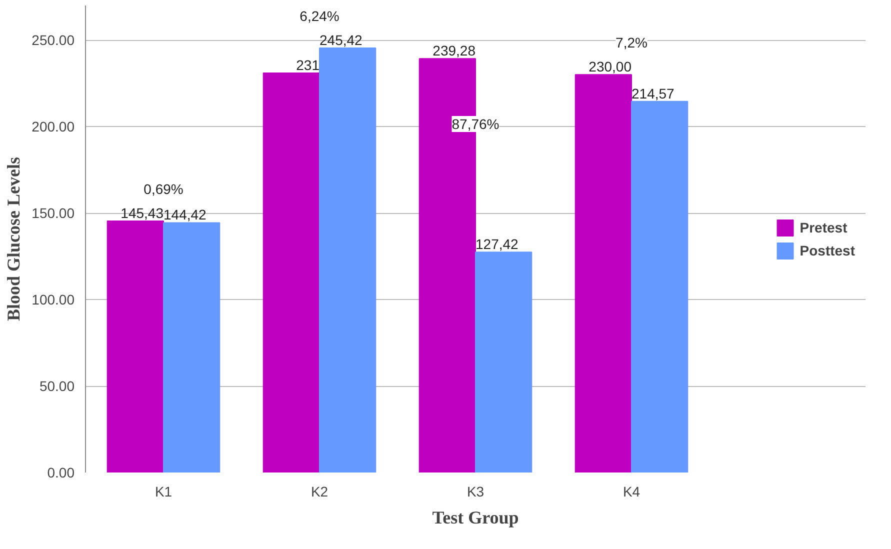  Describe the element at coordinates (632, 42) in the screenshot. I see `annotation: 7,2%` at that location.